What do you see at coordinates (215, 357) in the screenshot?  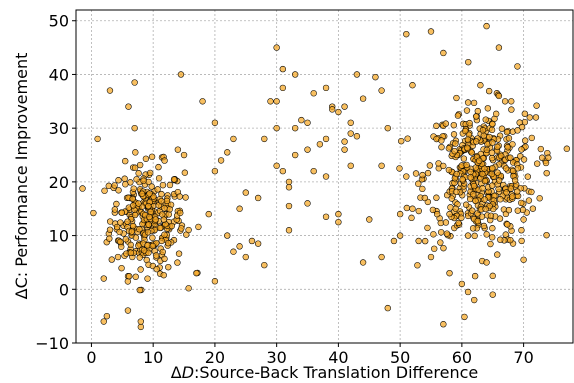 I see `x-tick-label: 20` at bounding box center [215, 357].